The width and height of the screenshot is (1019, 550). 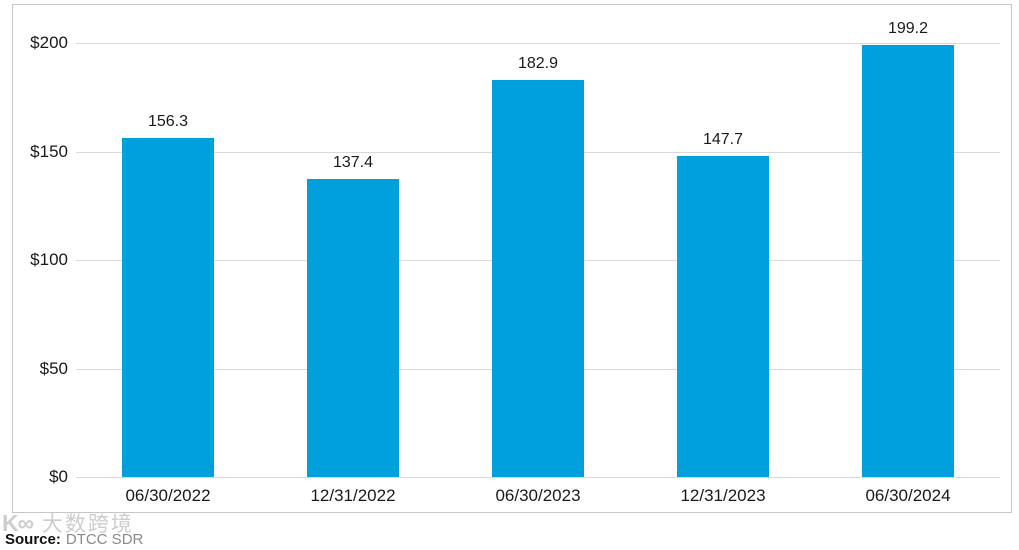 I want to click on y-tick-label: $0, so click(x=58, y=476).